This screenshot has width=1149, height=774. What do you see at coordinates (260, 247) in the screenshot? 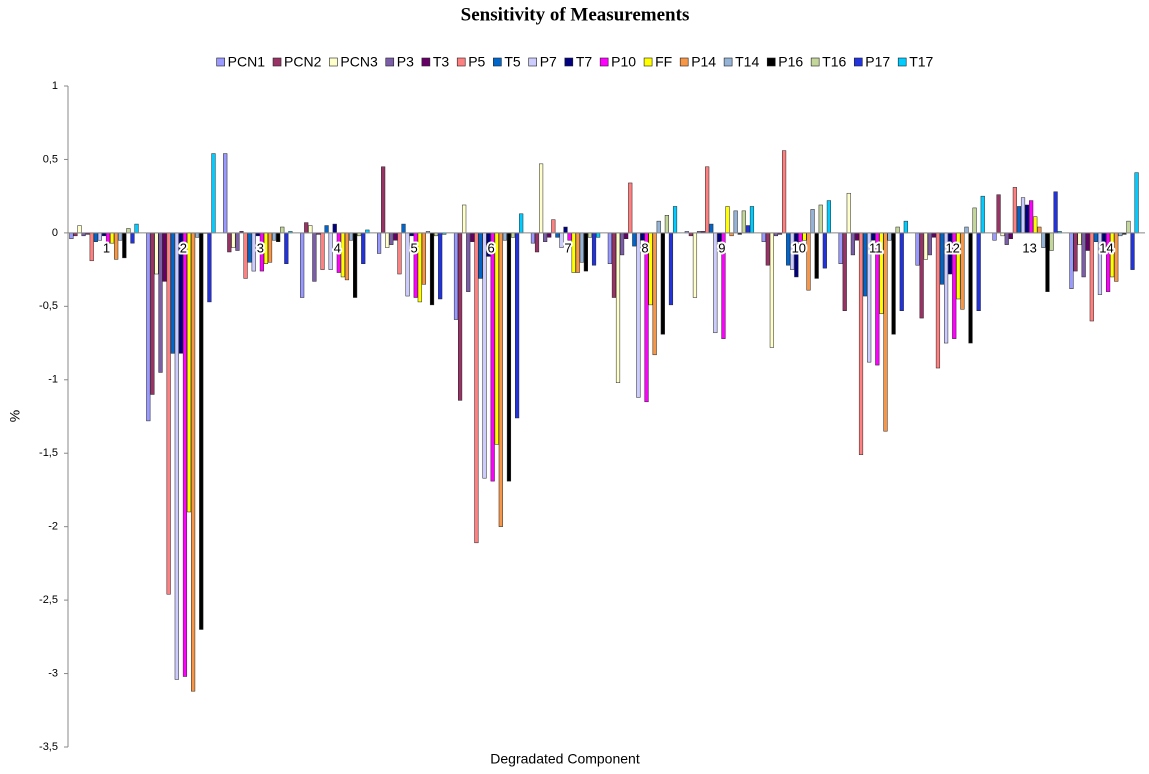
I see `x-tick-label: 3` at bounding box center [260, 247].